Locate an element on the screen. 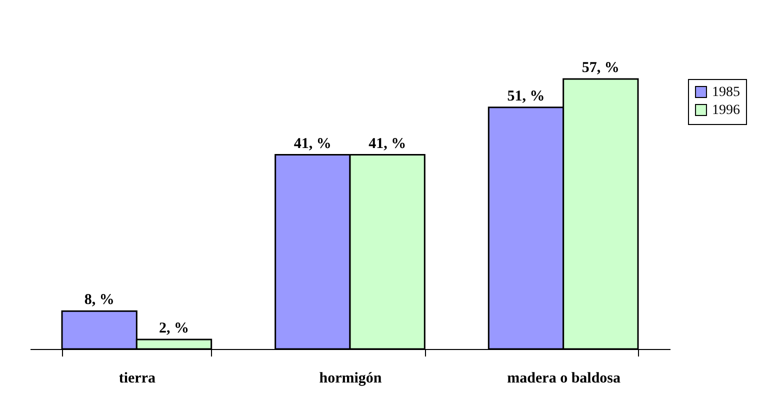 This screenshot has height=407, width=759. legend-label: 1985 is located at coordinates (726, 92).